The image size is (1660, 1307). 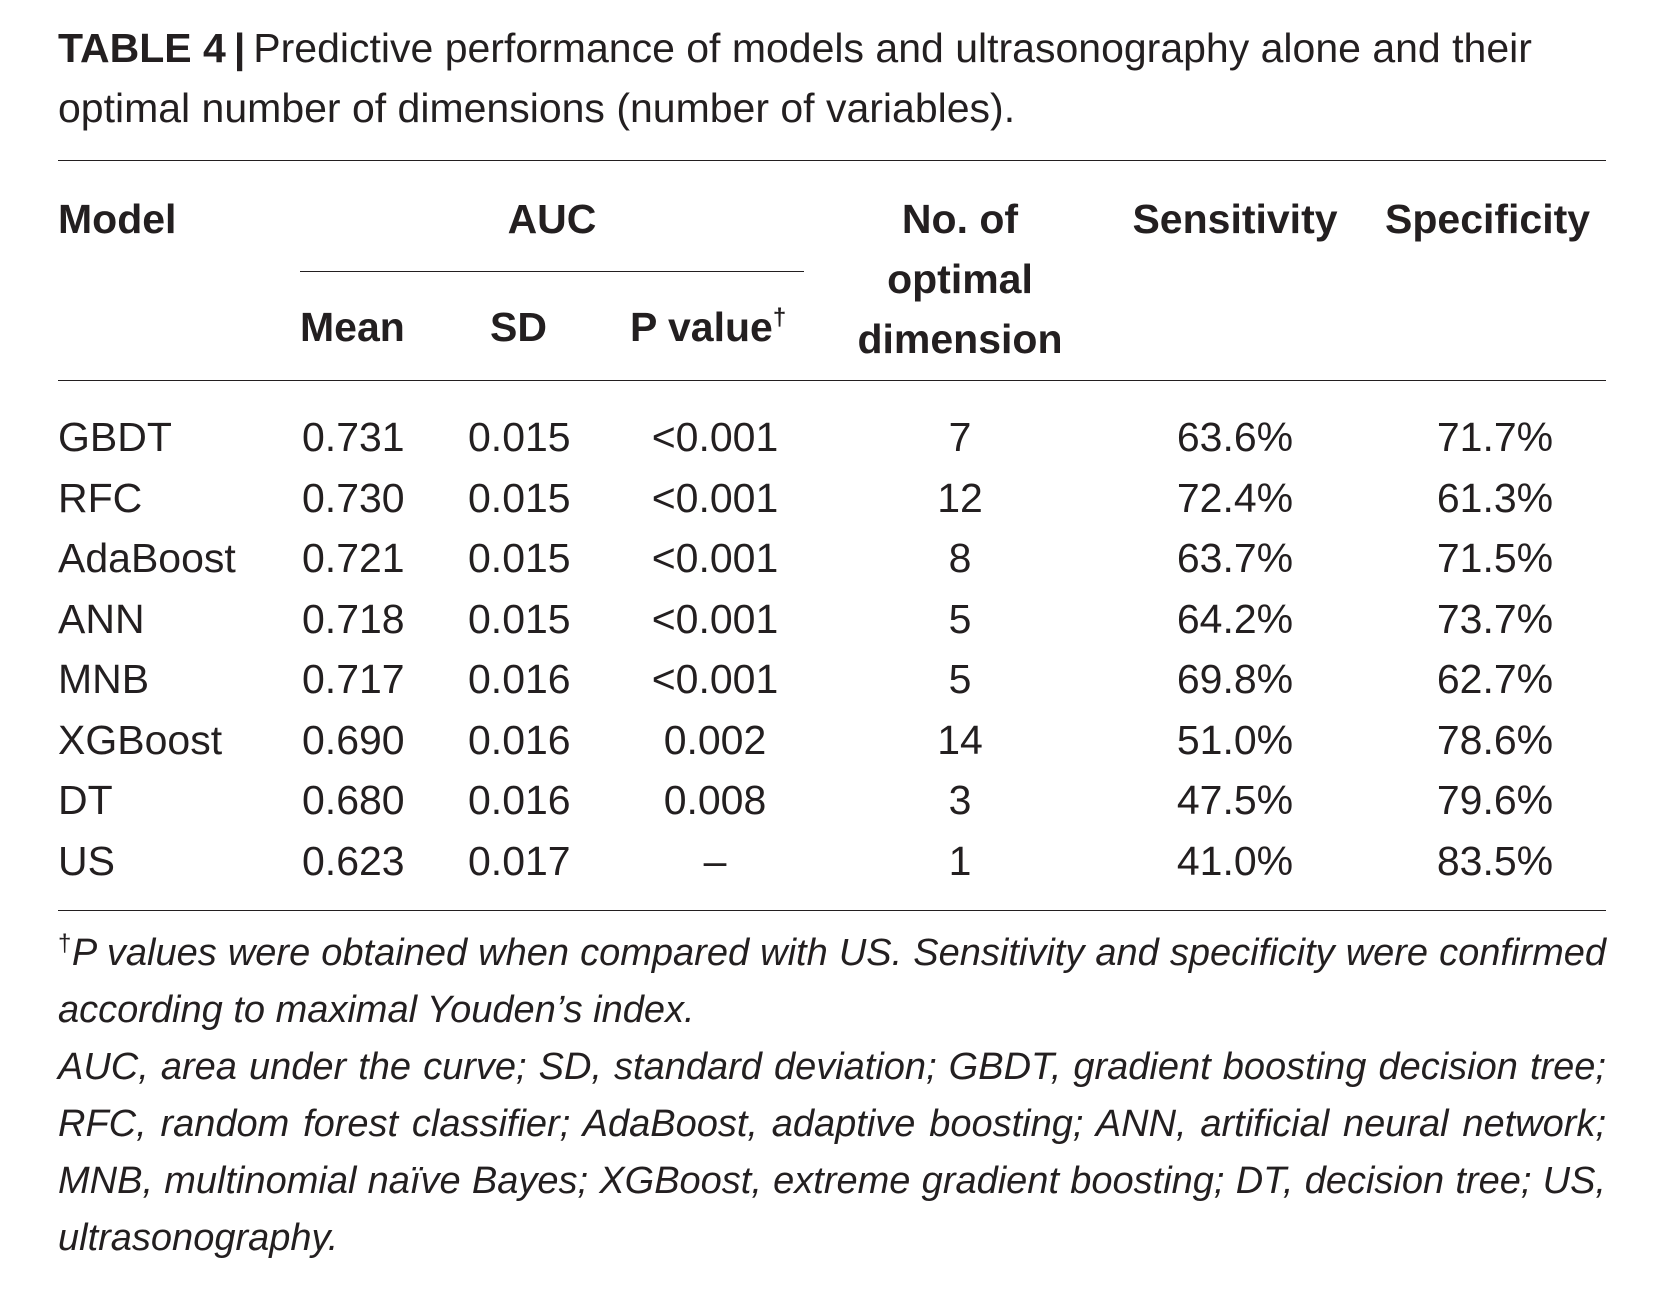 I want to click on table-label: TABLE 4, so click(x=142, y=48).